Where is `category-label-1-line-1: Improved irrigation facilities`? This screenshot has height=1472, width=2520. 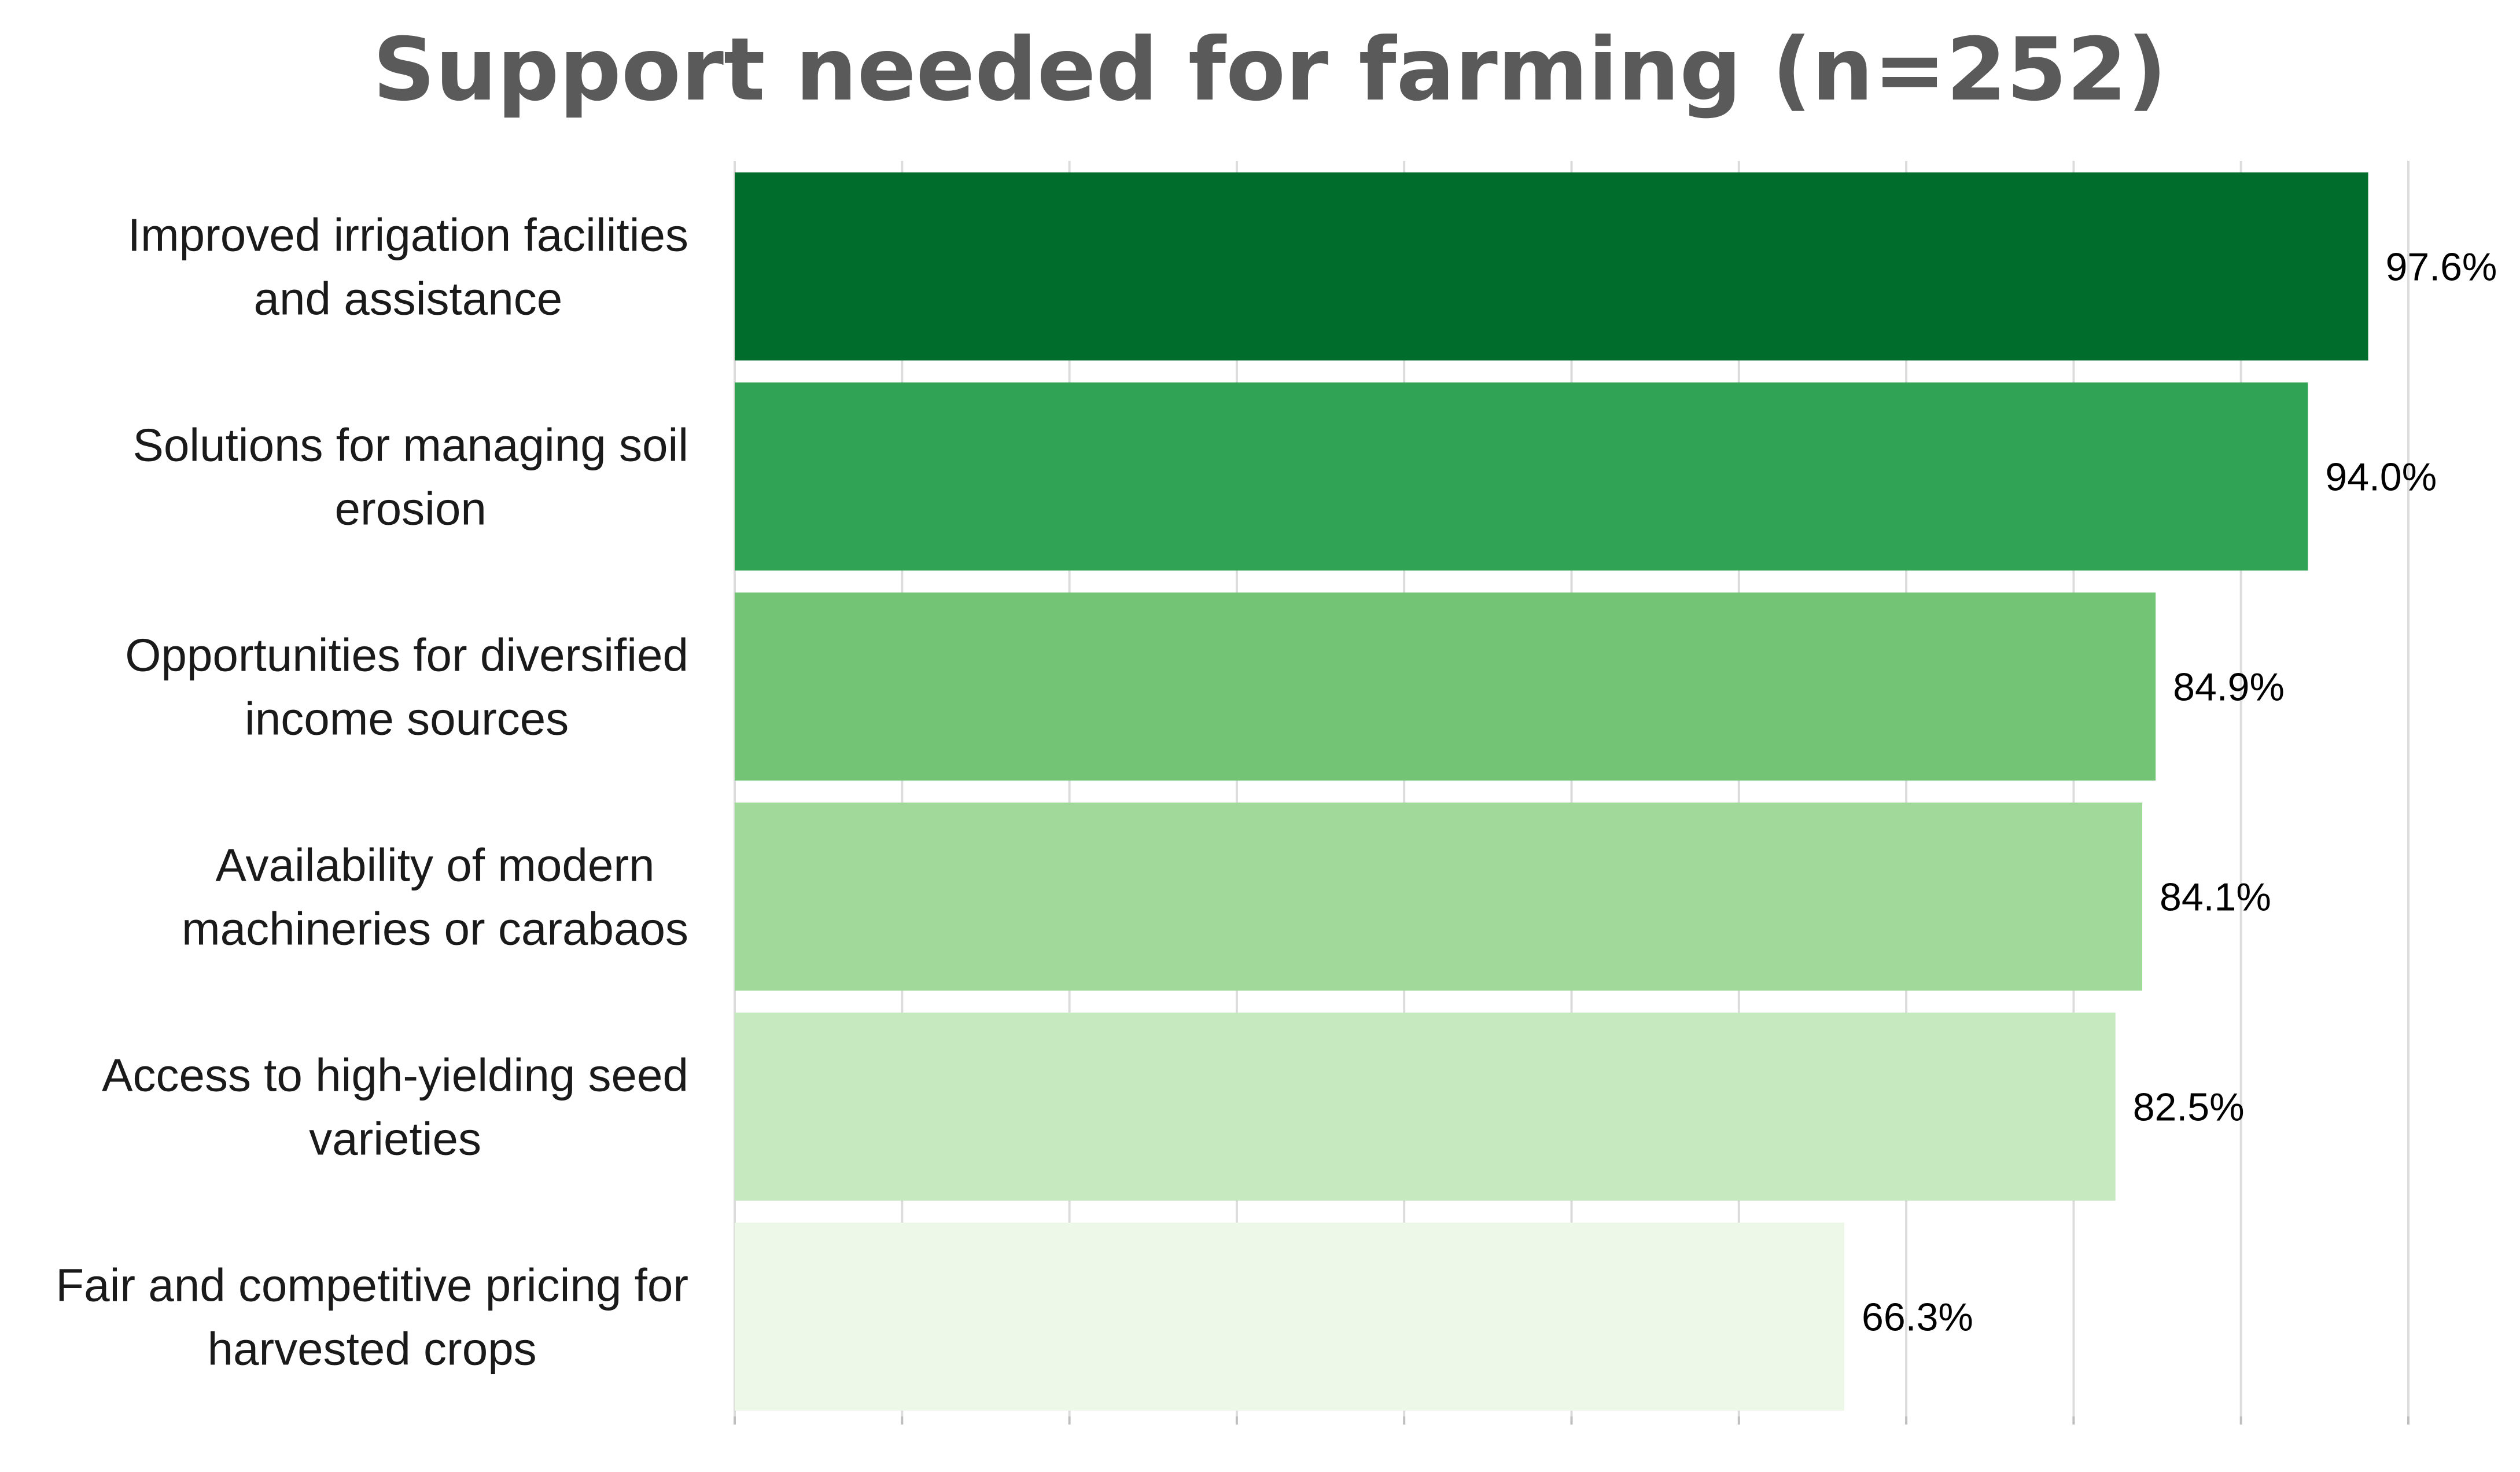 category-label-1-line-1: Improved irrigation facilities is located at coordinates (408, 235).